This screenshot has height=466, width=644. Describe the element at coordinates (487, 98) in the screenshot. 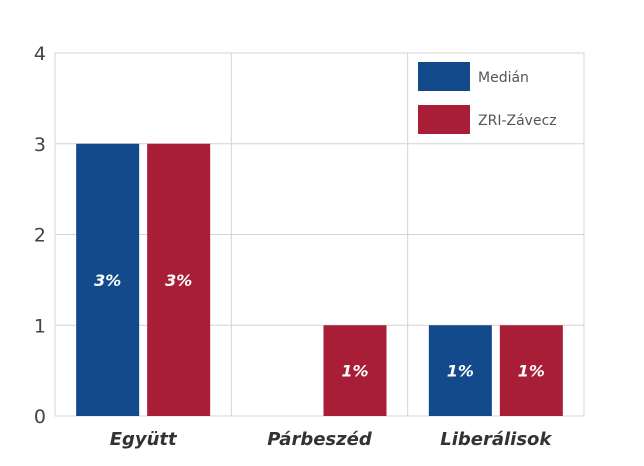

I see `legend: Medián ZRI-Závecz` at that location.